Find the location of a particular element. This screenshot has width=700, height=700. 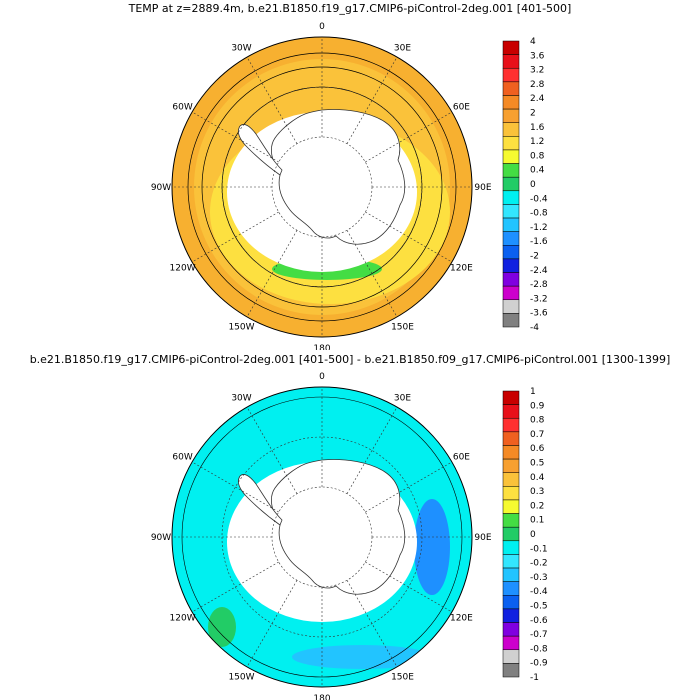

colorbar-label: 0.6 is located at coordinates (537, 449).